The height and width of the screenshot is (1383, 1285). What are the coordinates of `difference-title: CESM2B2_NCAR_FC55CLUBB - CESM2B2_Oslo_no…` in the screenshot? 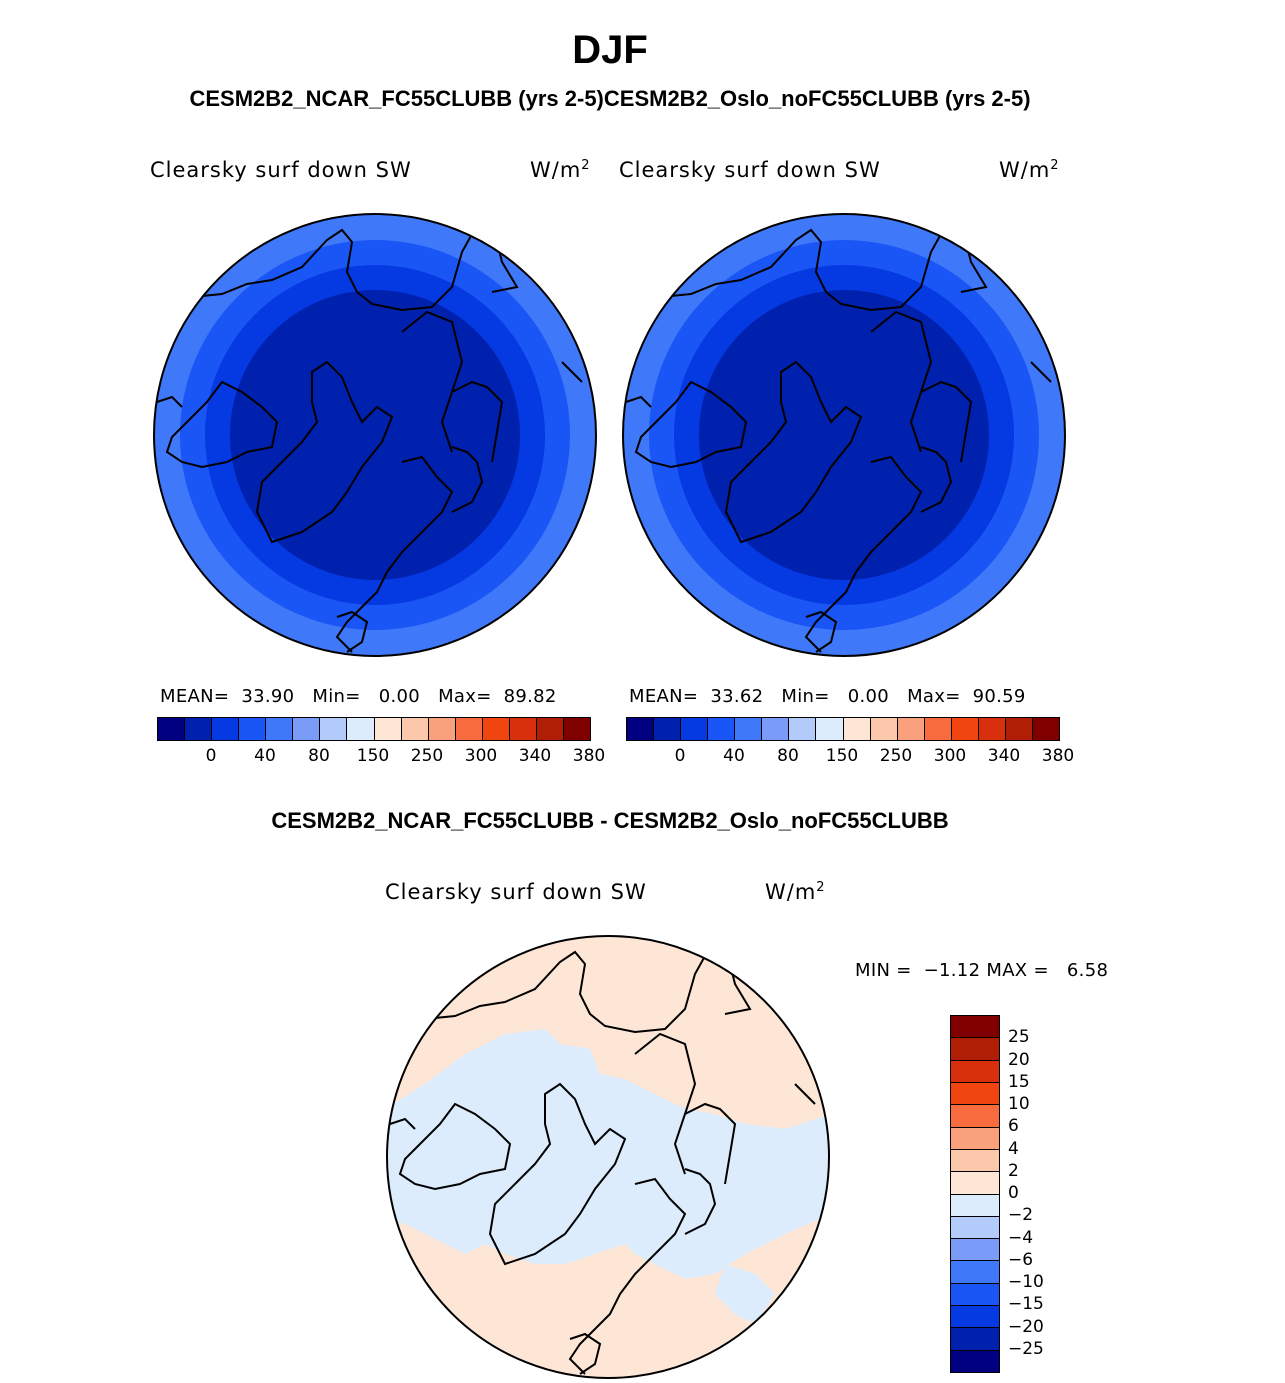 It's located at (610, 820).